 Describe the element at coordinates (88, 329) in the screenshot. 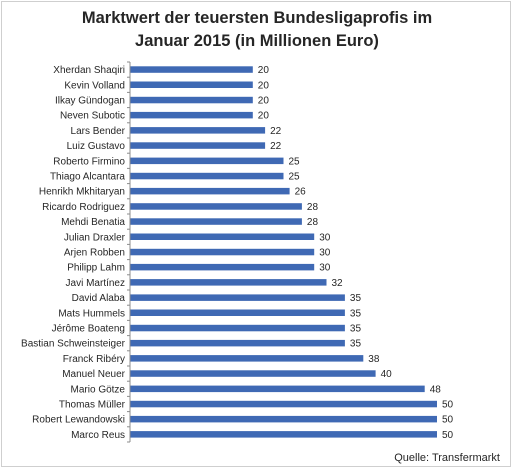

I see `category-label: Jérôme Boateng` at that location.